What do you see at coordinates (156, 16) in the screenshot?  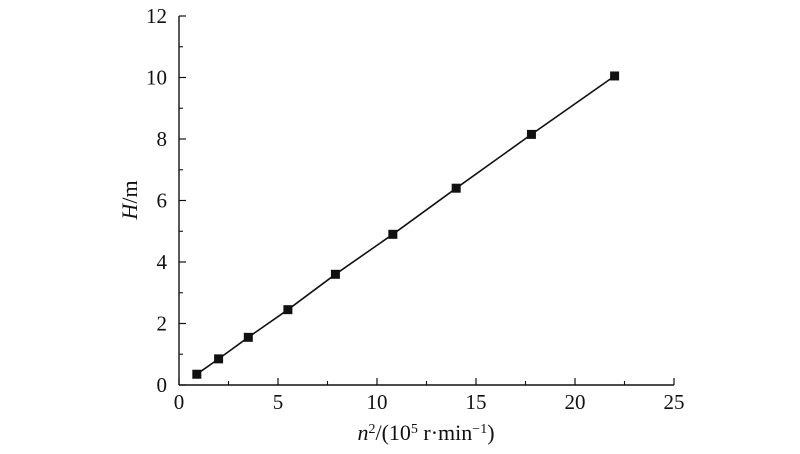 I see `y-tick-label: 12` at bounding box center [156, 16].